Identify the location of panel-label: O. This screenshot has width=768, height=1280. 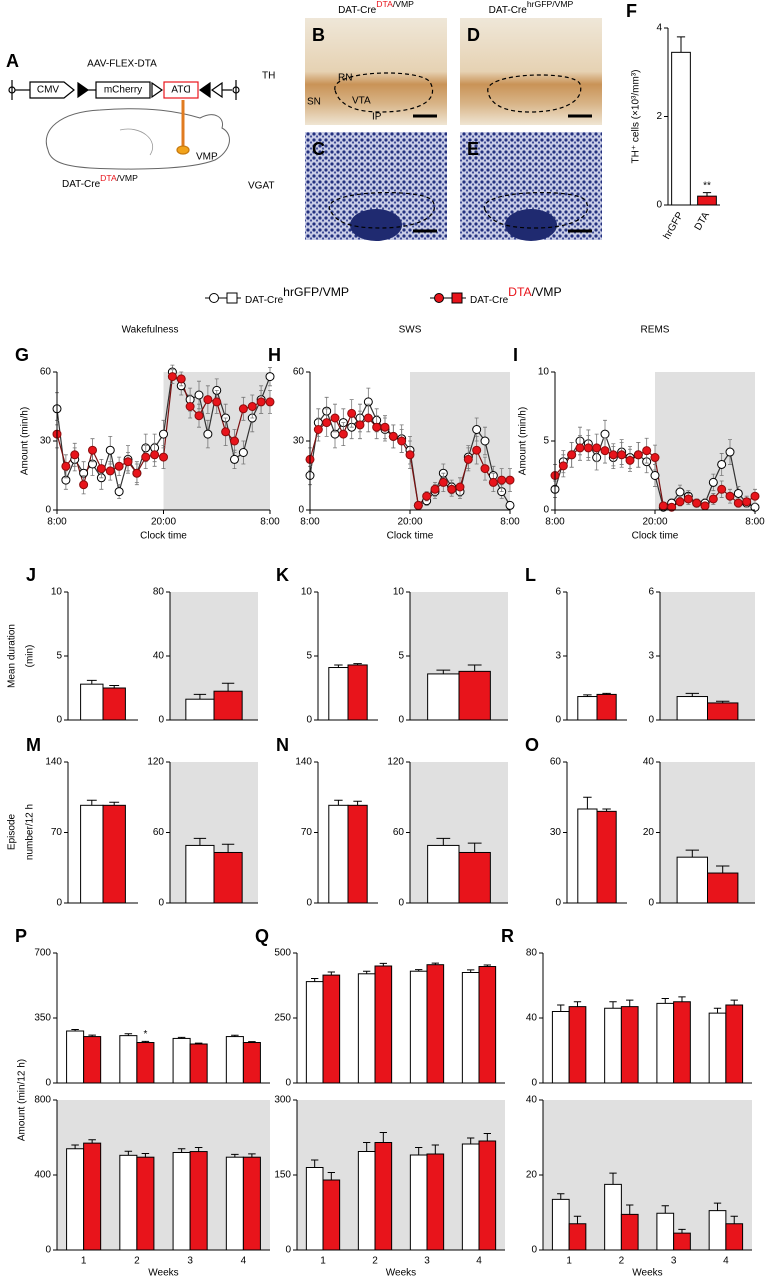
(532, 745).